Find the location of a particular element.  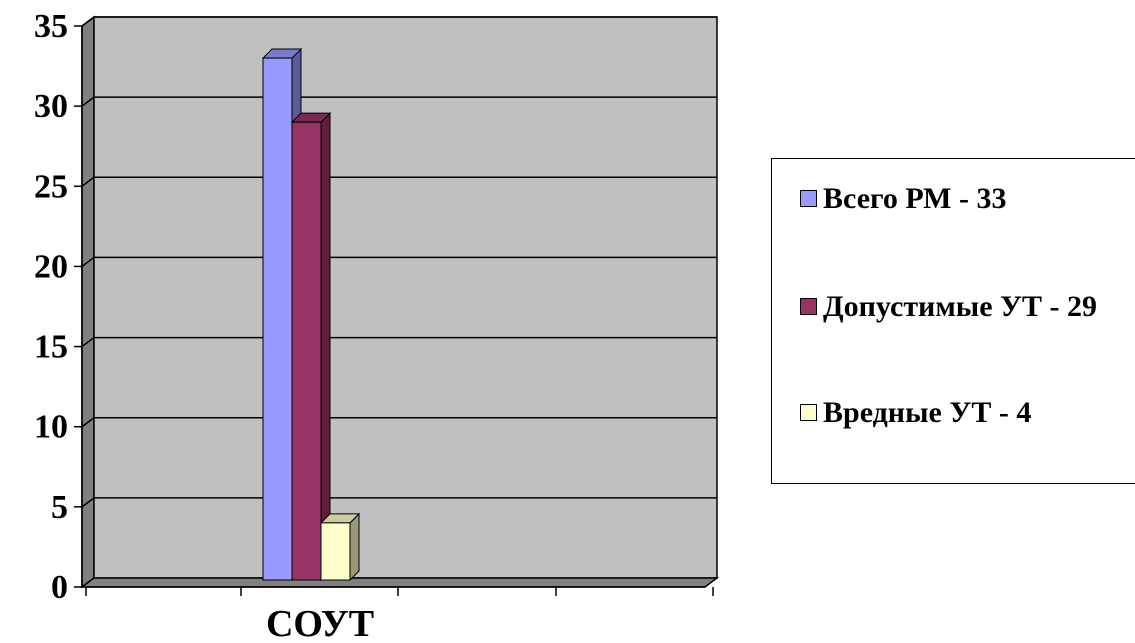

bar-vsego-rm is located at coordinates (277, 319).